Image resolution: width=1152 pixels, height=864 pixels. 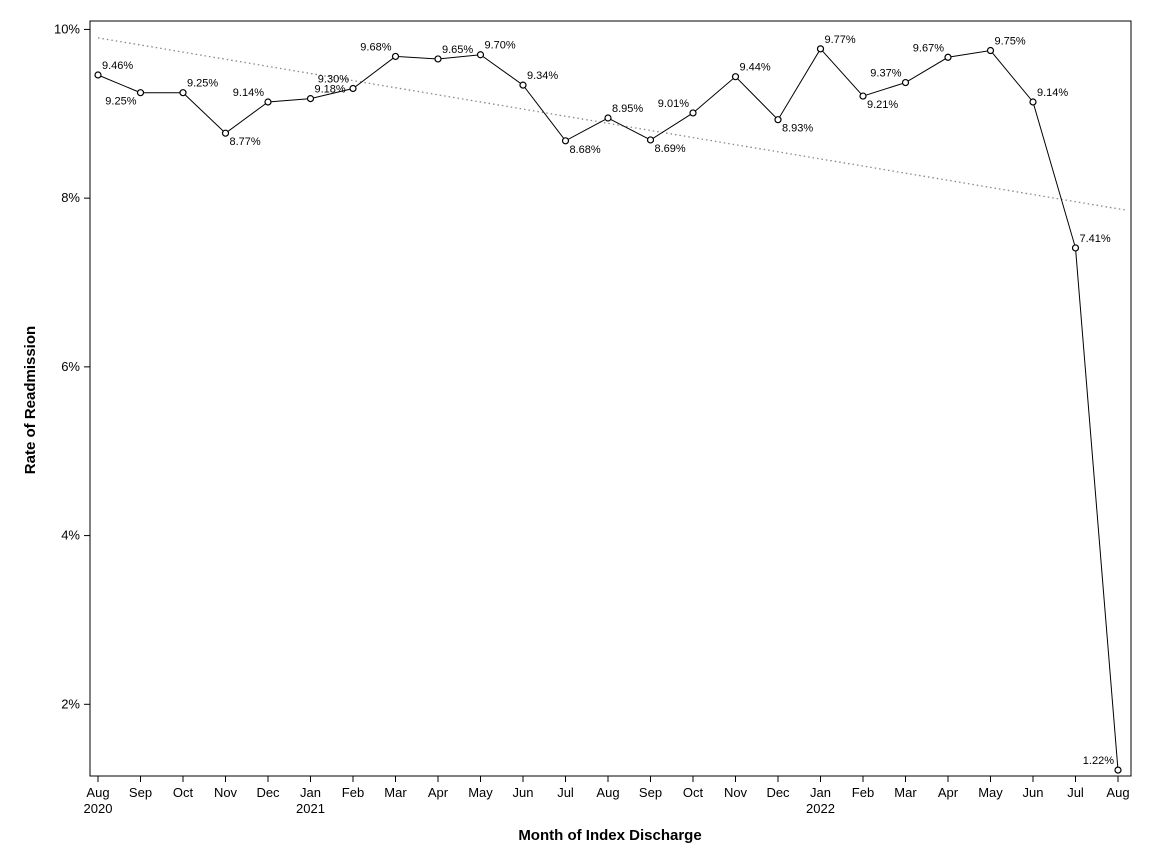 I want to click on data-label: 8.77%, so click(x=245, y=142).